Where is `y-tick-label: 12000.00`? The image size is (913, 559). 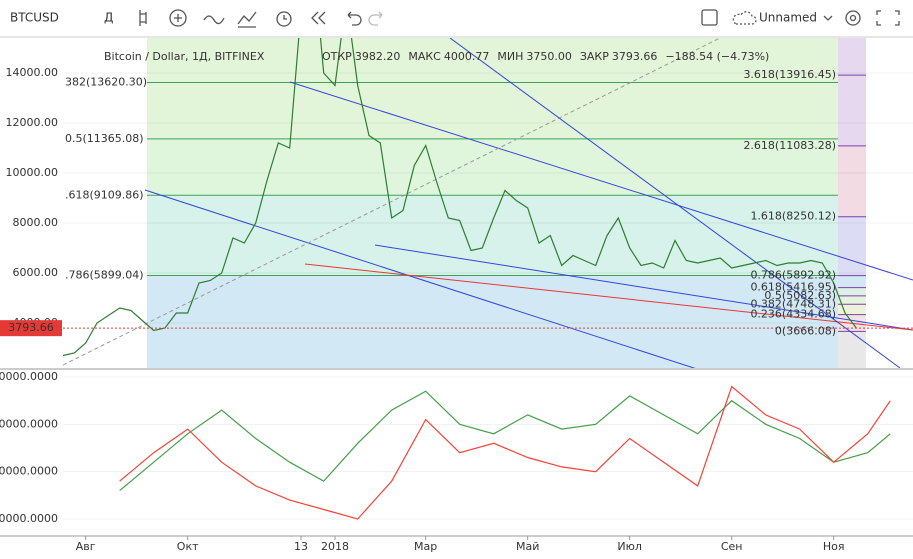 y-tick-label: 12000.00 is located at coordinates (32, 122).